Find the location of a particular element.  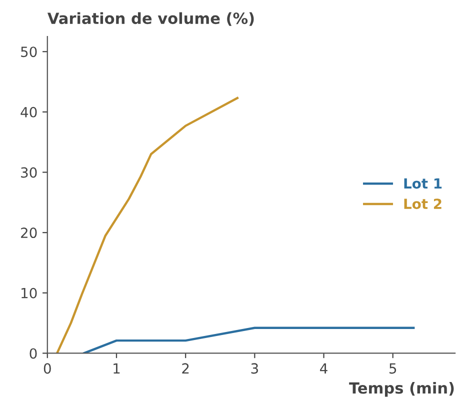

y-tick-label: 30 is located at coordinates (29, 172).